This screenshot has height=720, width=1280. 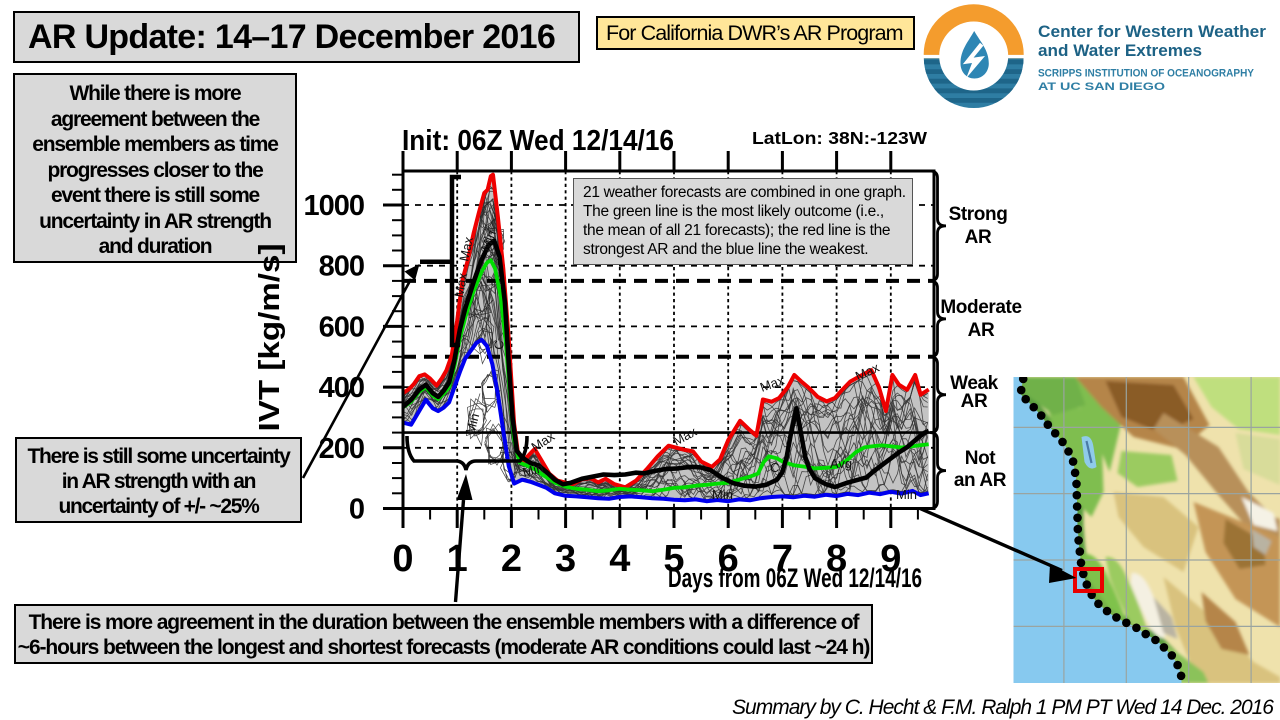 I want to click on svg-text: 1000, so click(x=333, y=206).